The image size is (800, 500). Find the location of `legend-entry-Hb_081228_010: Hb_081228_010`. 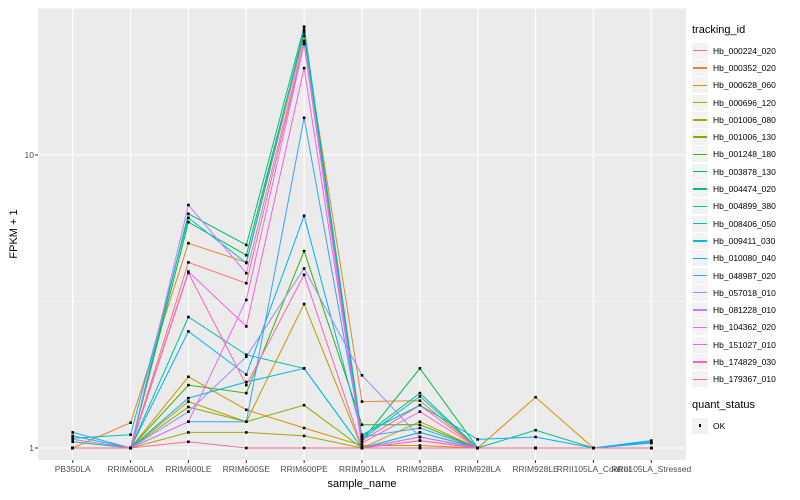

legend-entry-Hb_081228_010: Hb_081228_010 is located at coordinates (745, 310).